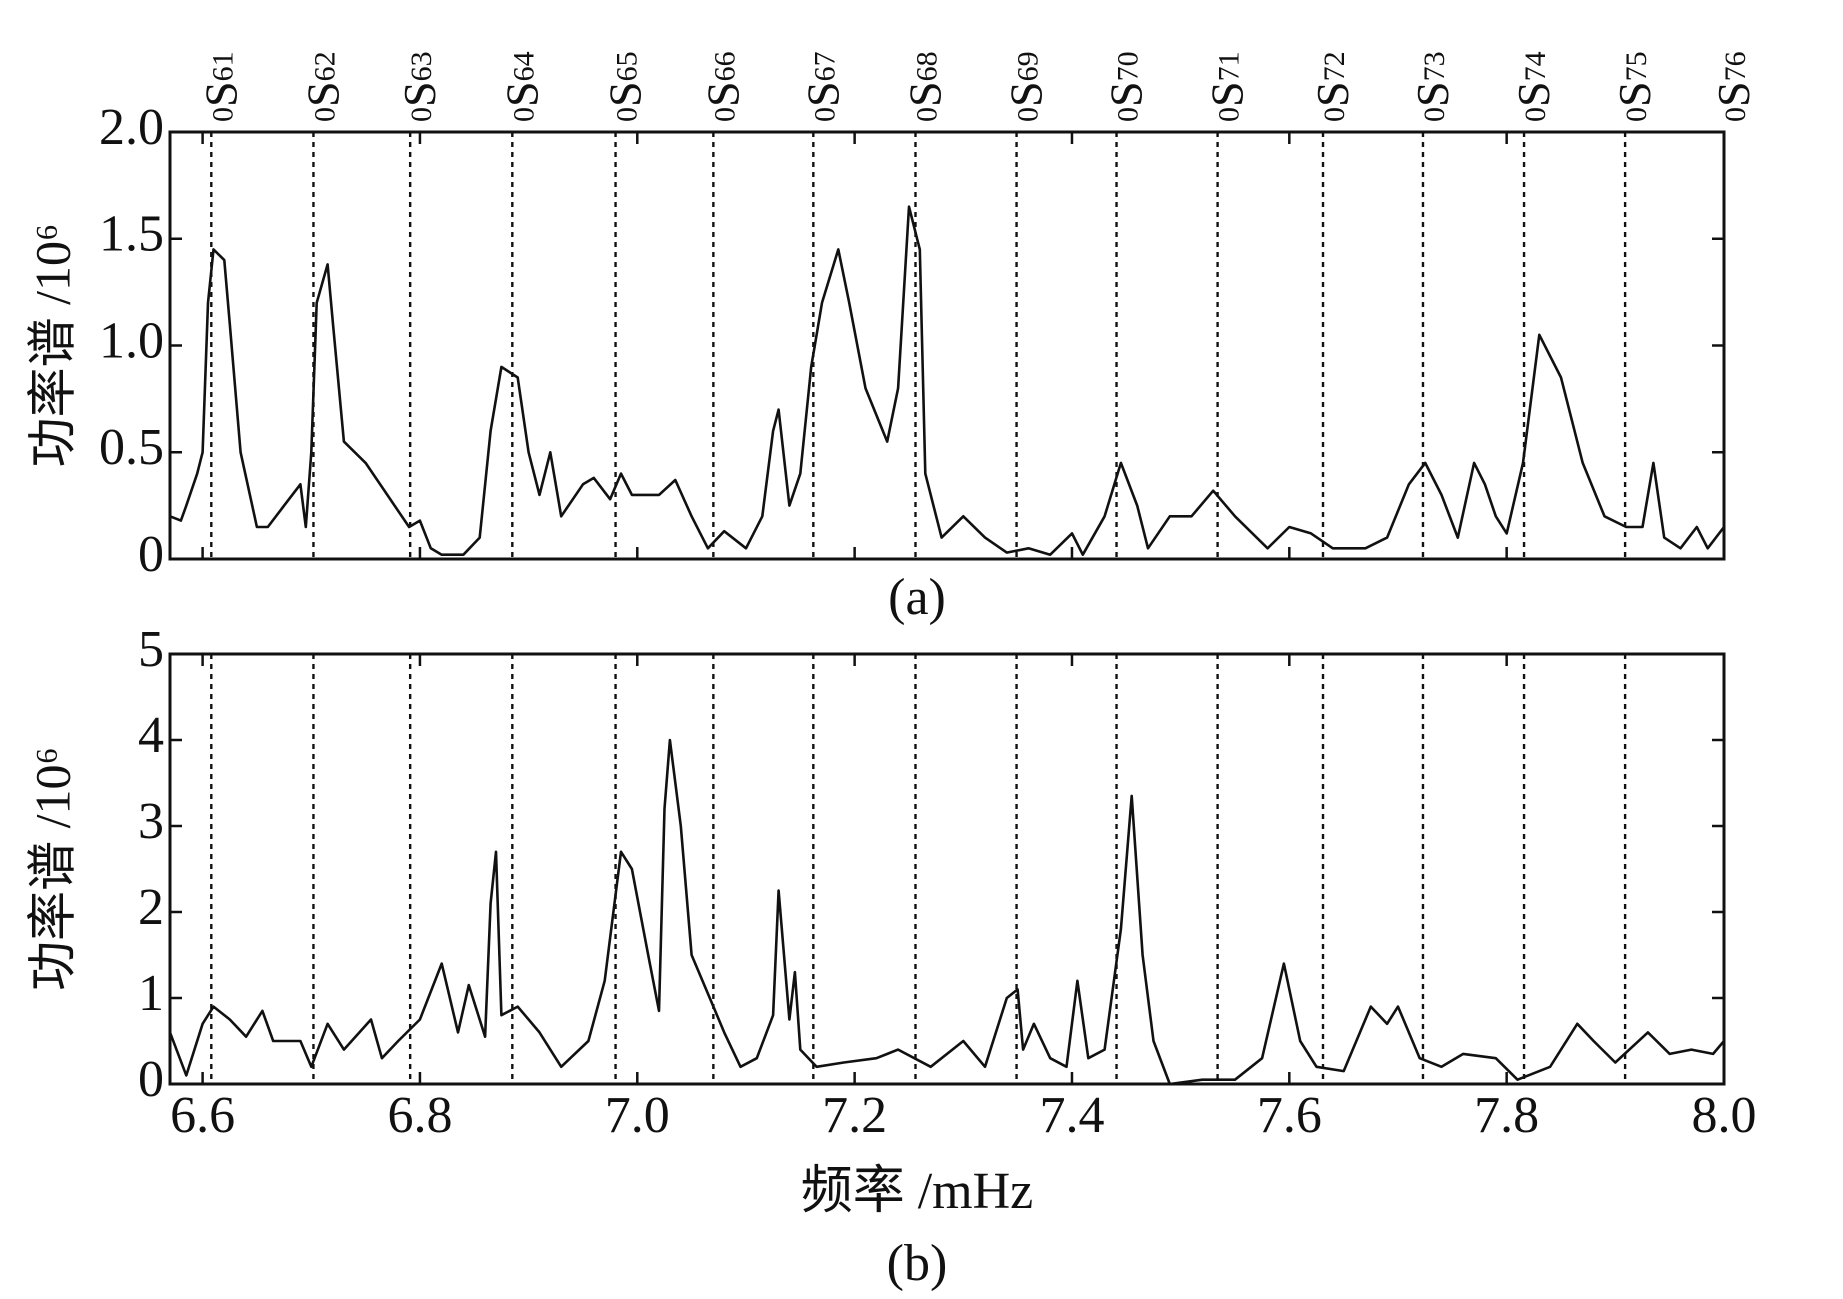 The width and height of the screenshot is (1843, 1299). I want to click on mode-label: 0S67, so click(822, 86).